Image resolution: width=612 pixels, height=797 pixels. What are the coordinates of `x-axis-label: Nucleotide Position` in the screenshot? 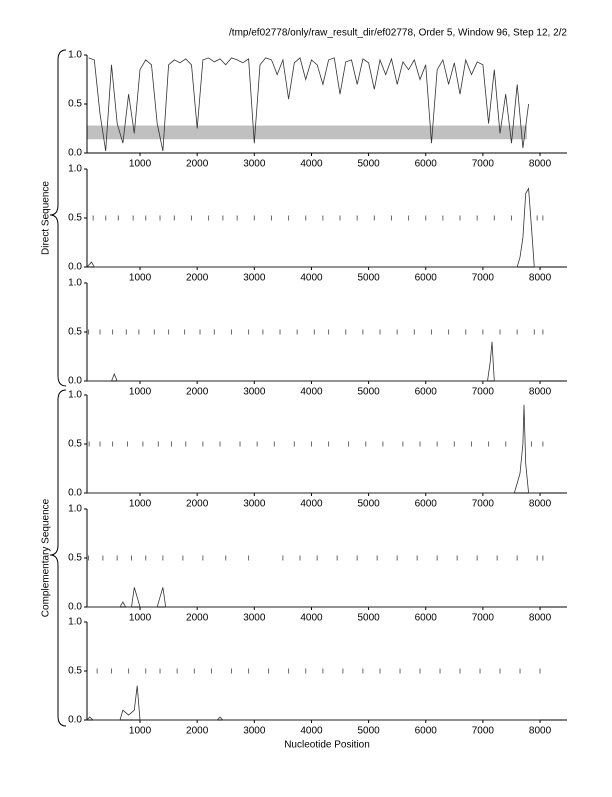 It's located at (327, 745).